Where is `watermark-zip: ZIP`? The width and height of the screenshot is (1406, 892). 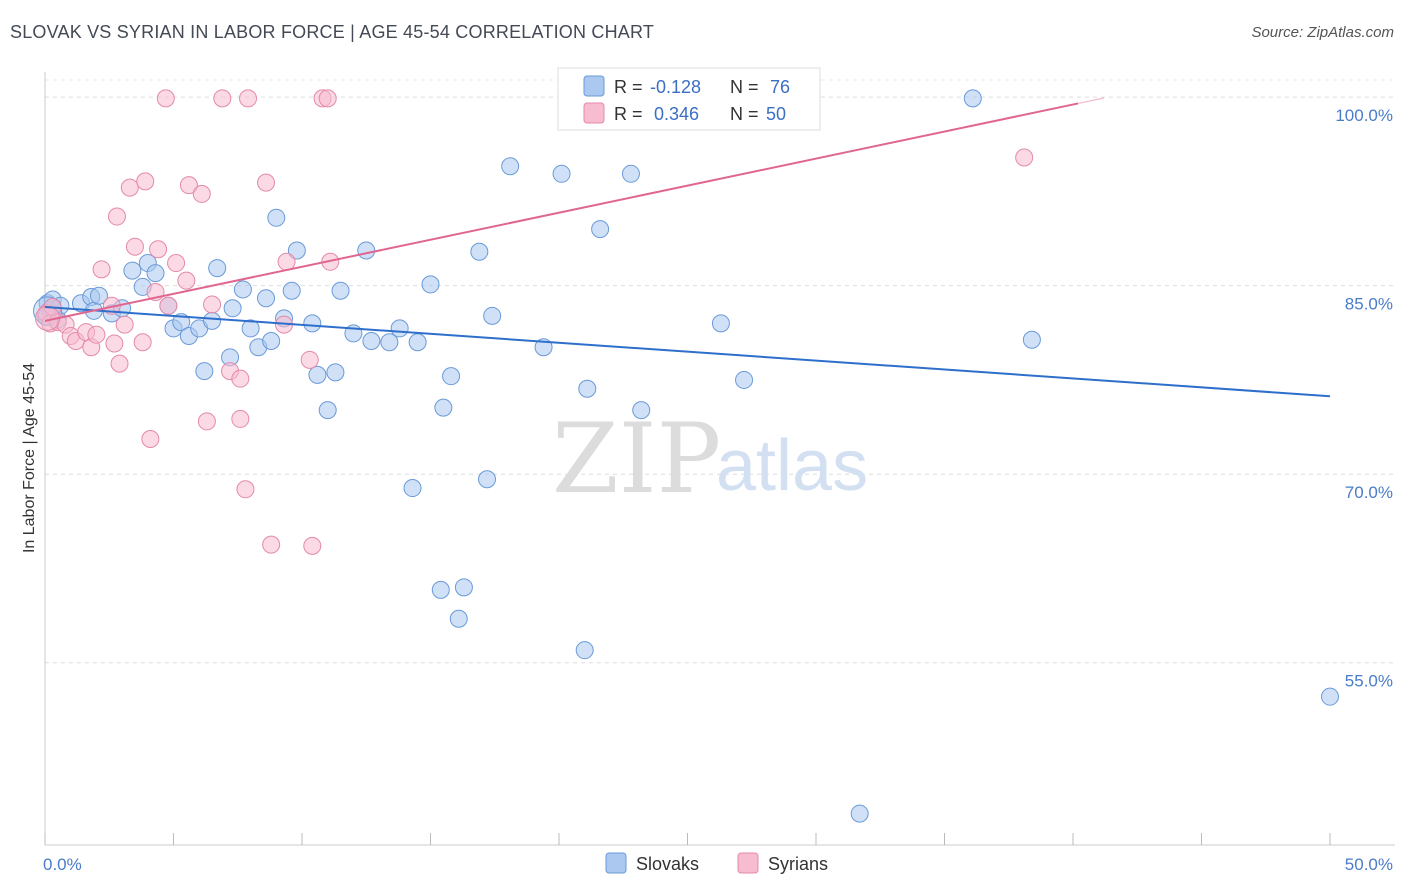 watermark-zip: ZIP is located at coordinates (636, 459).